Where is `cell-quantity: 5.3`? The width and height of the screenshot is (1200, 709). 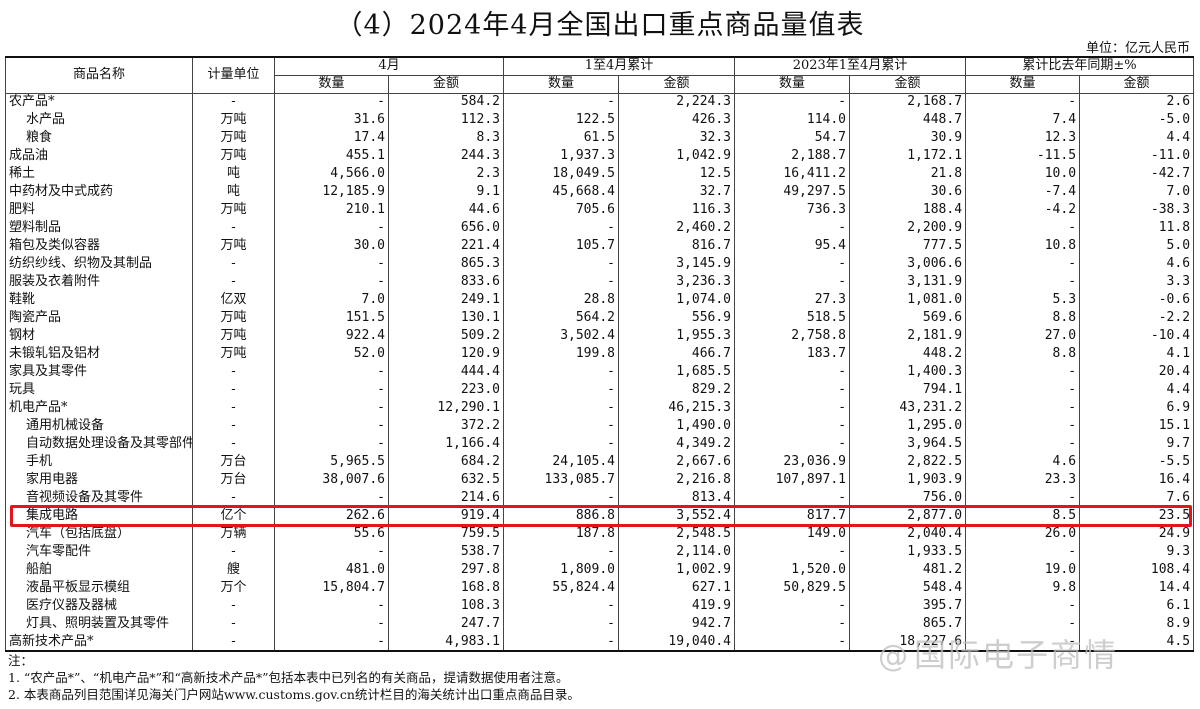
cell-quantity: 5.3 is located at coordinates (1023, 300).